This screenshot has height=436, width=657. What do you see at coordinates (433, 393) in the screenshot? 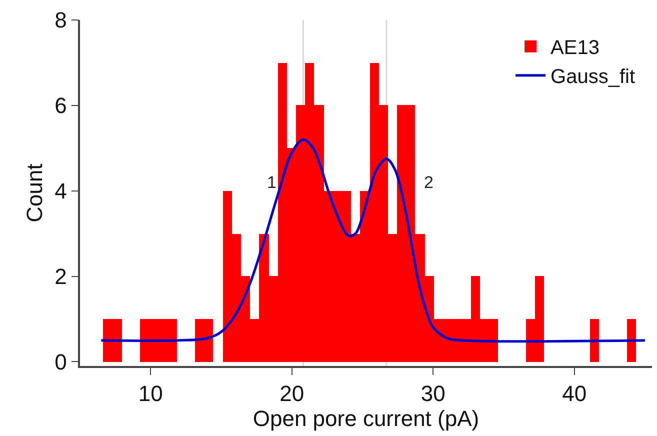
I see `x-tick-label: 30` at bounding box center [433, 393].